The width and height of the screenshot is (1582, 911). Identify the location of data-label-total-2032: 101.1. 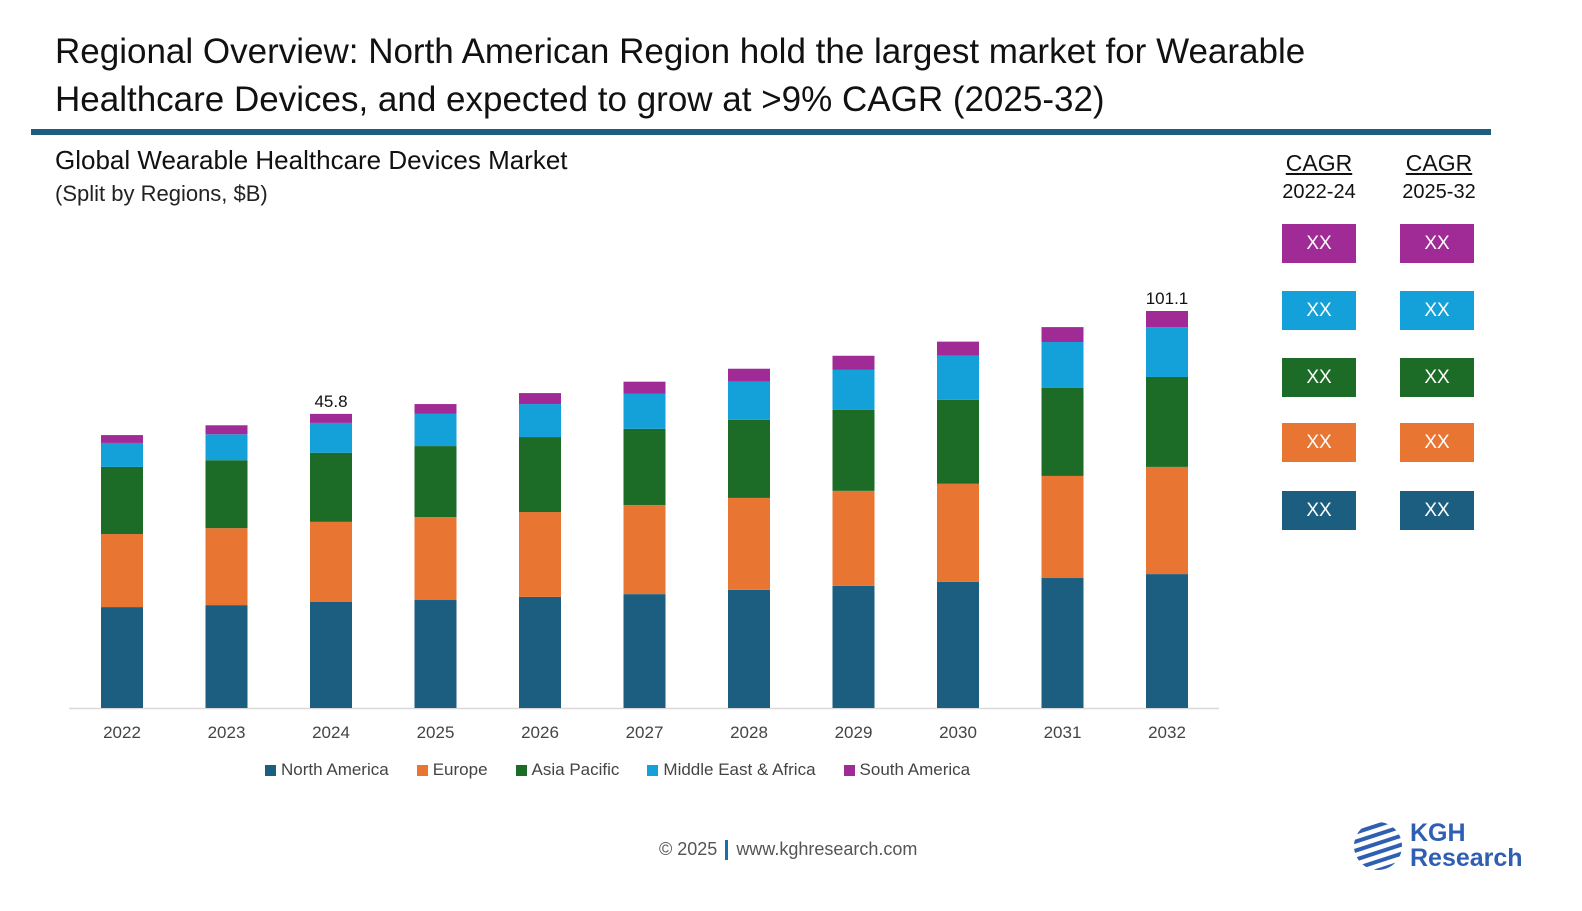
(1167, 298).